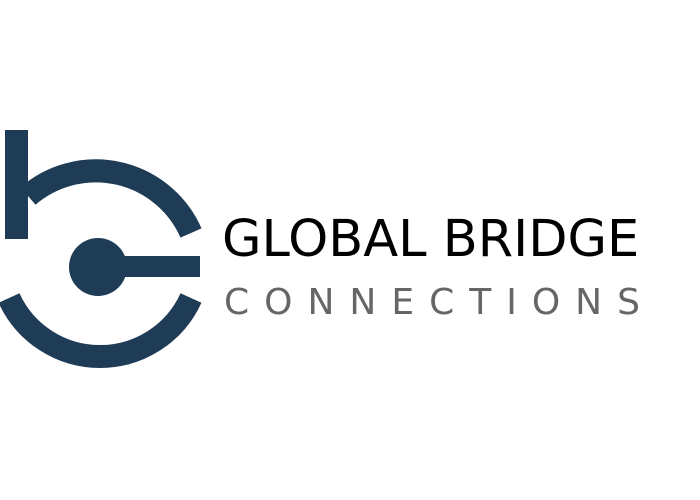 The width and height of the screenshot is (700, 500). I want to click on logo-node, so click(98, 267).